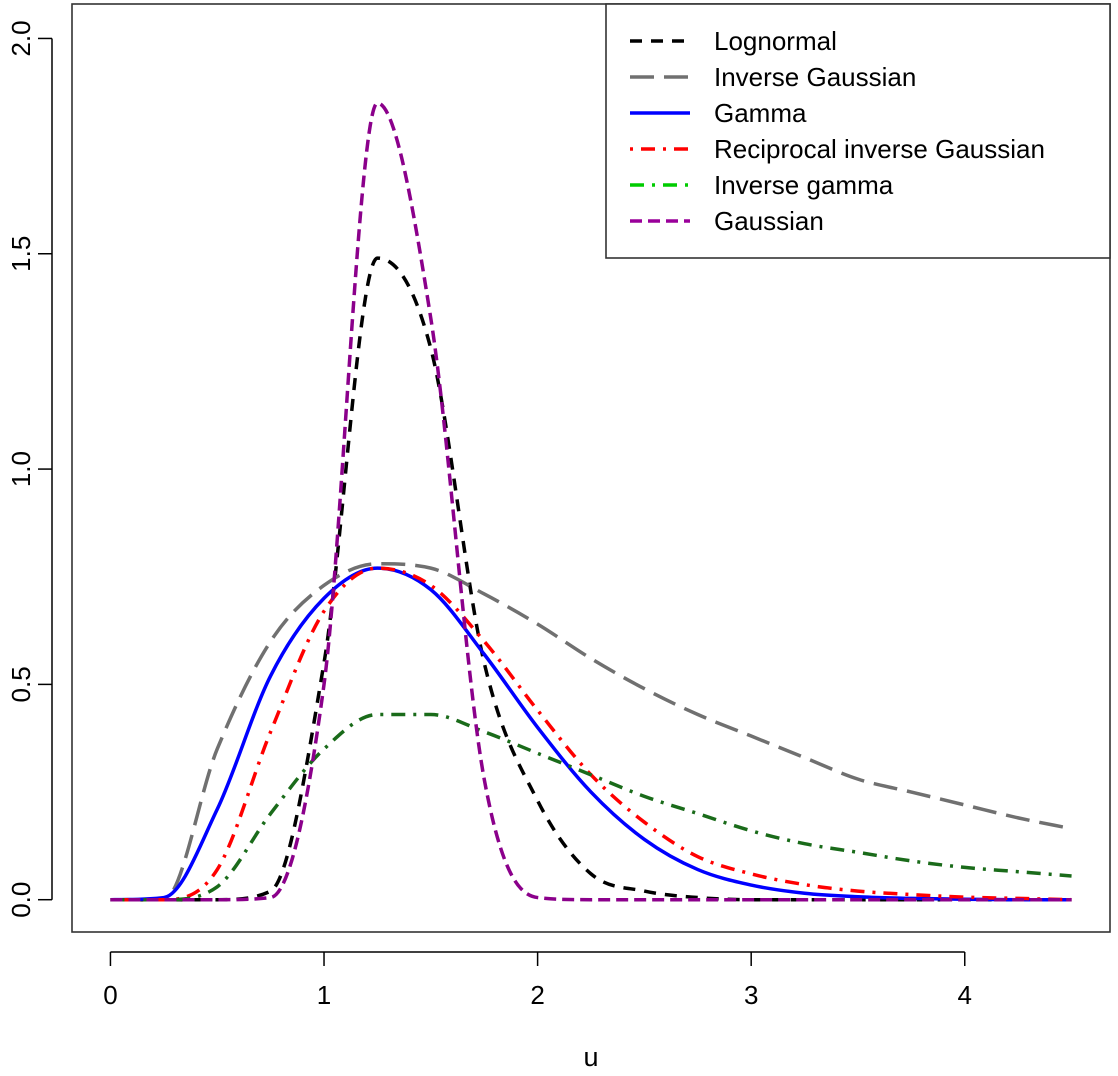 The image size is (1118, 1076). What do you see at coordinates (537, 995) in the screenshot?
I see `x-tick-label: 2` at bounding box center [537, 995].